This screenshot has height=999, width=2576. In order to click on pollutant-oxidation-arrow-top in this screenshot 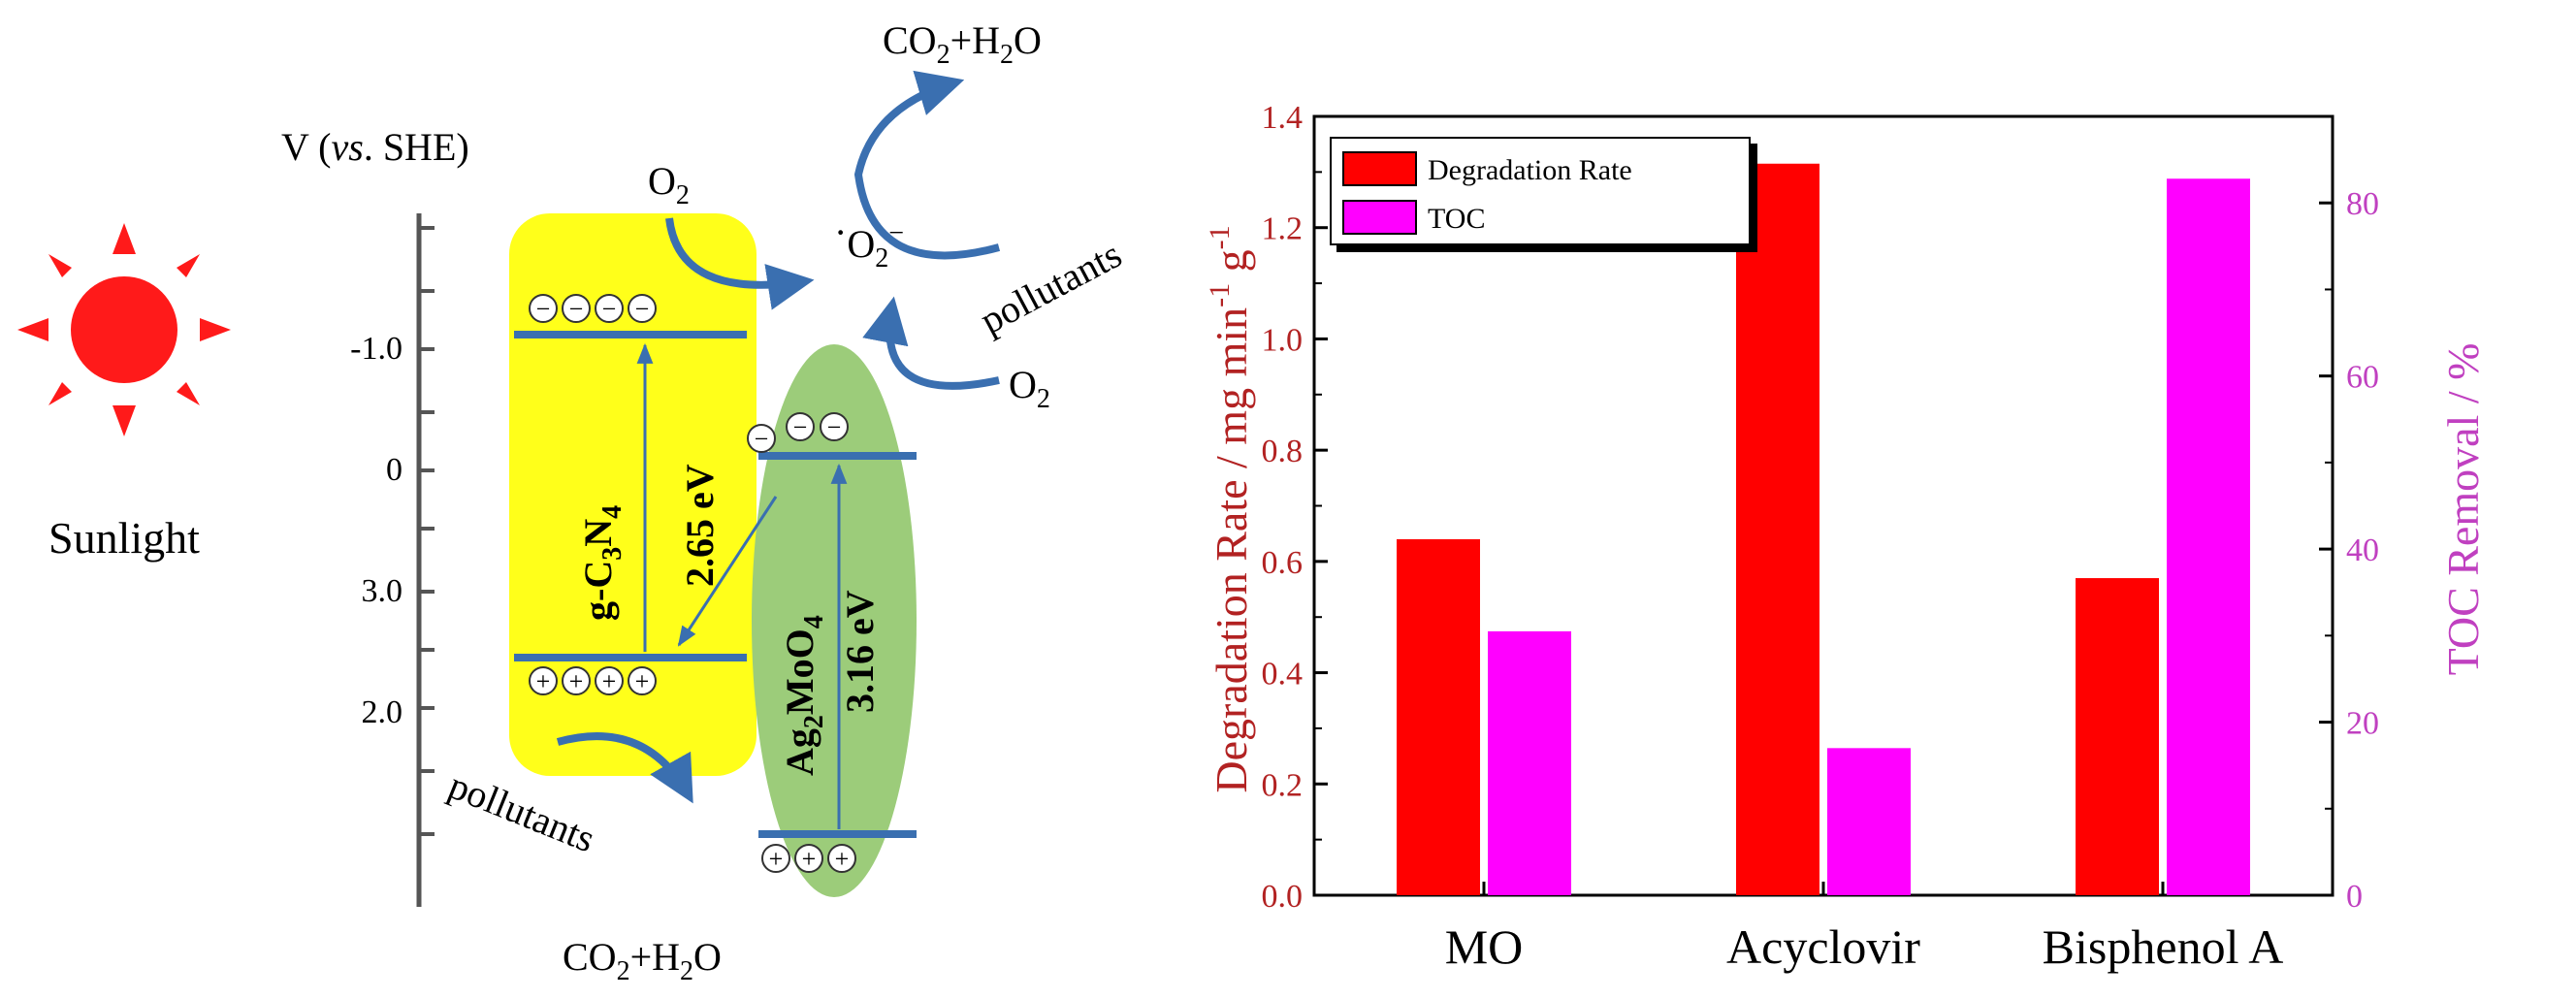, I will do `click(927, 165)`.